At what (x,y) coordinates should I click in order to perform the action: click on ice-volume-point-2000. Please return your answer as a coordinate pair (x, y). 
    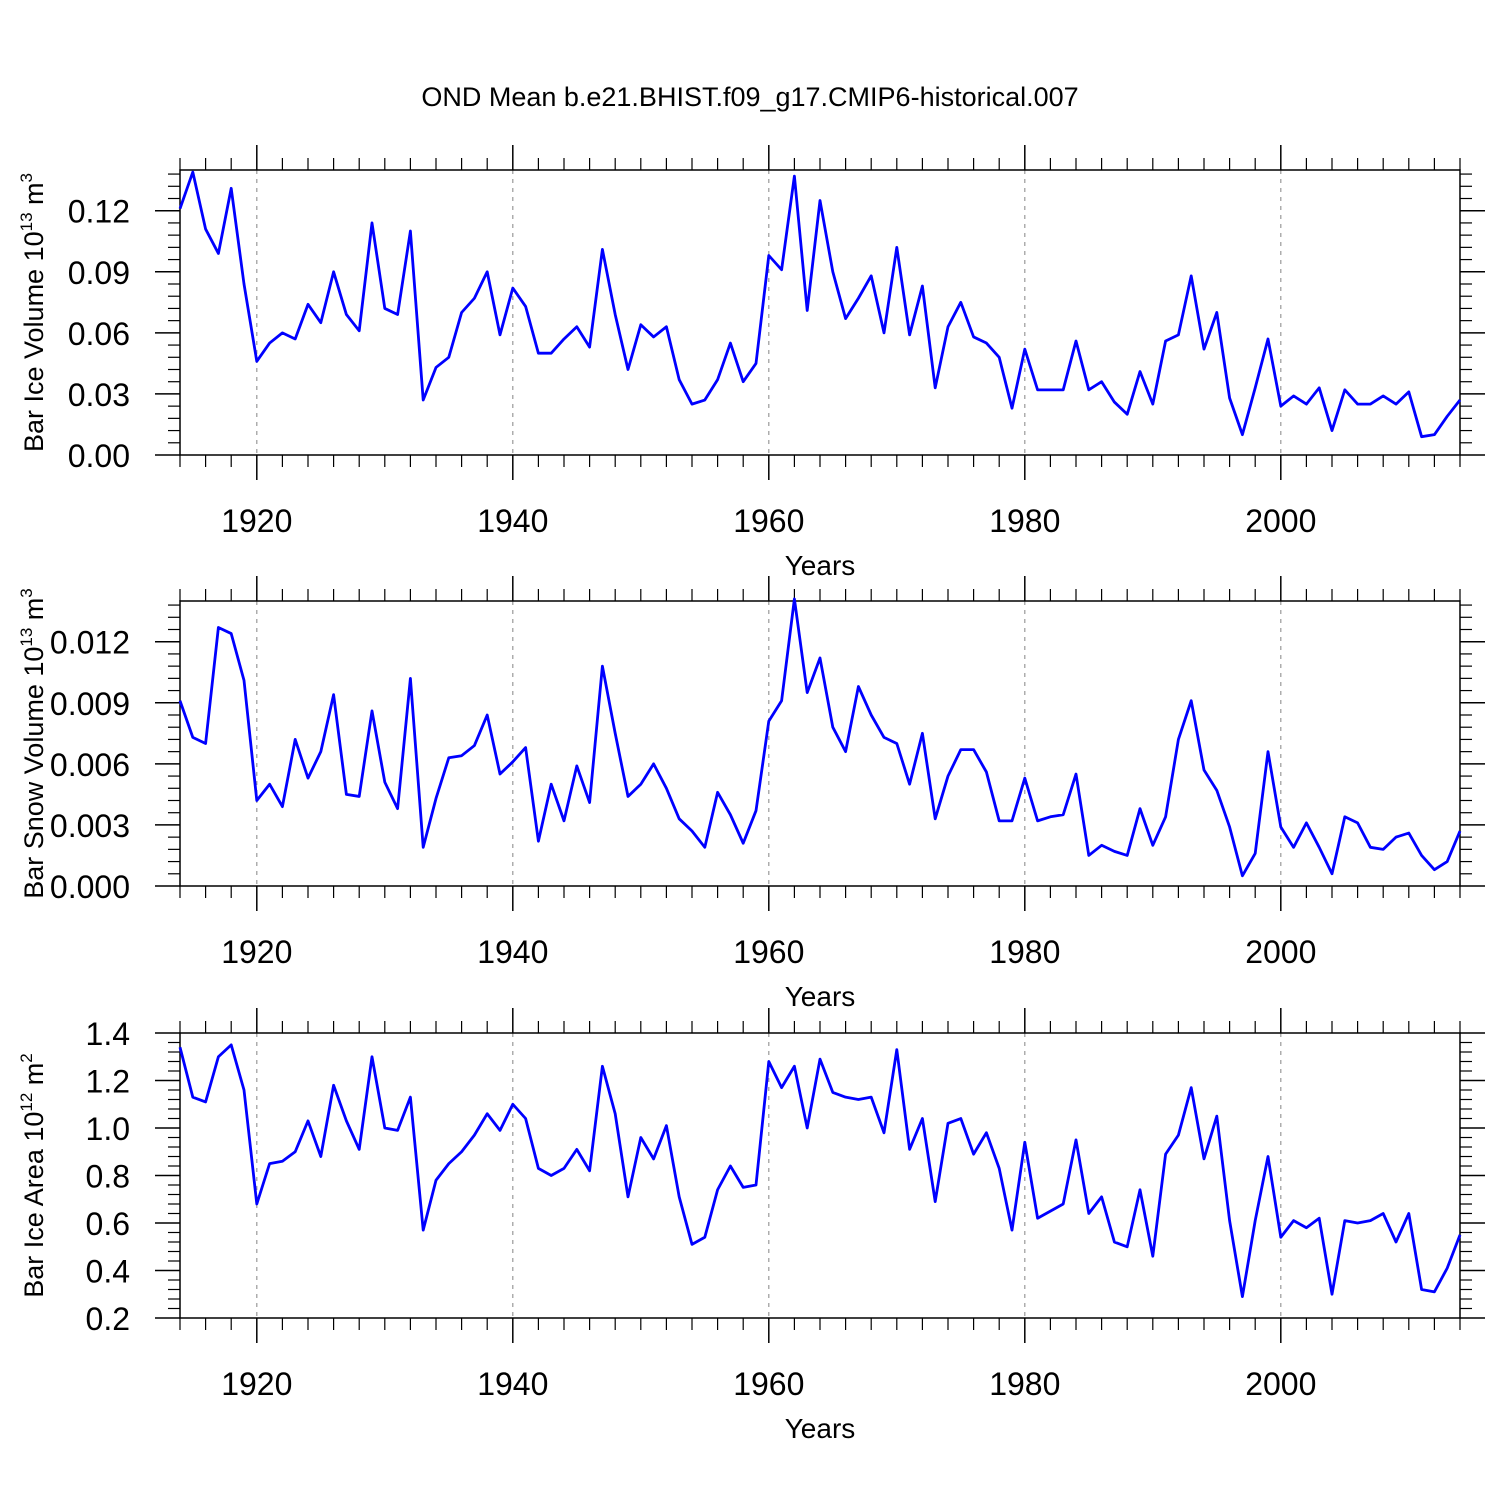
    Looking at the image, I should click on (1280, 406).